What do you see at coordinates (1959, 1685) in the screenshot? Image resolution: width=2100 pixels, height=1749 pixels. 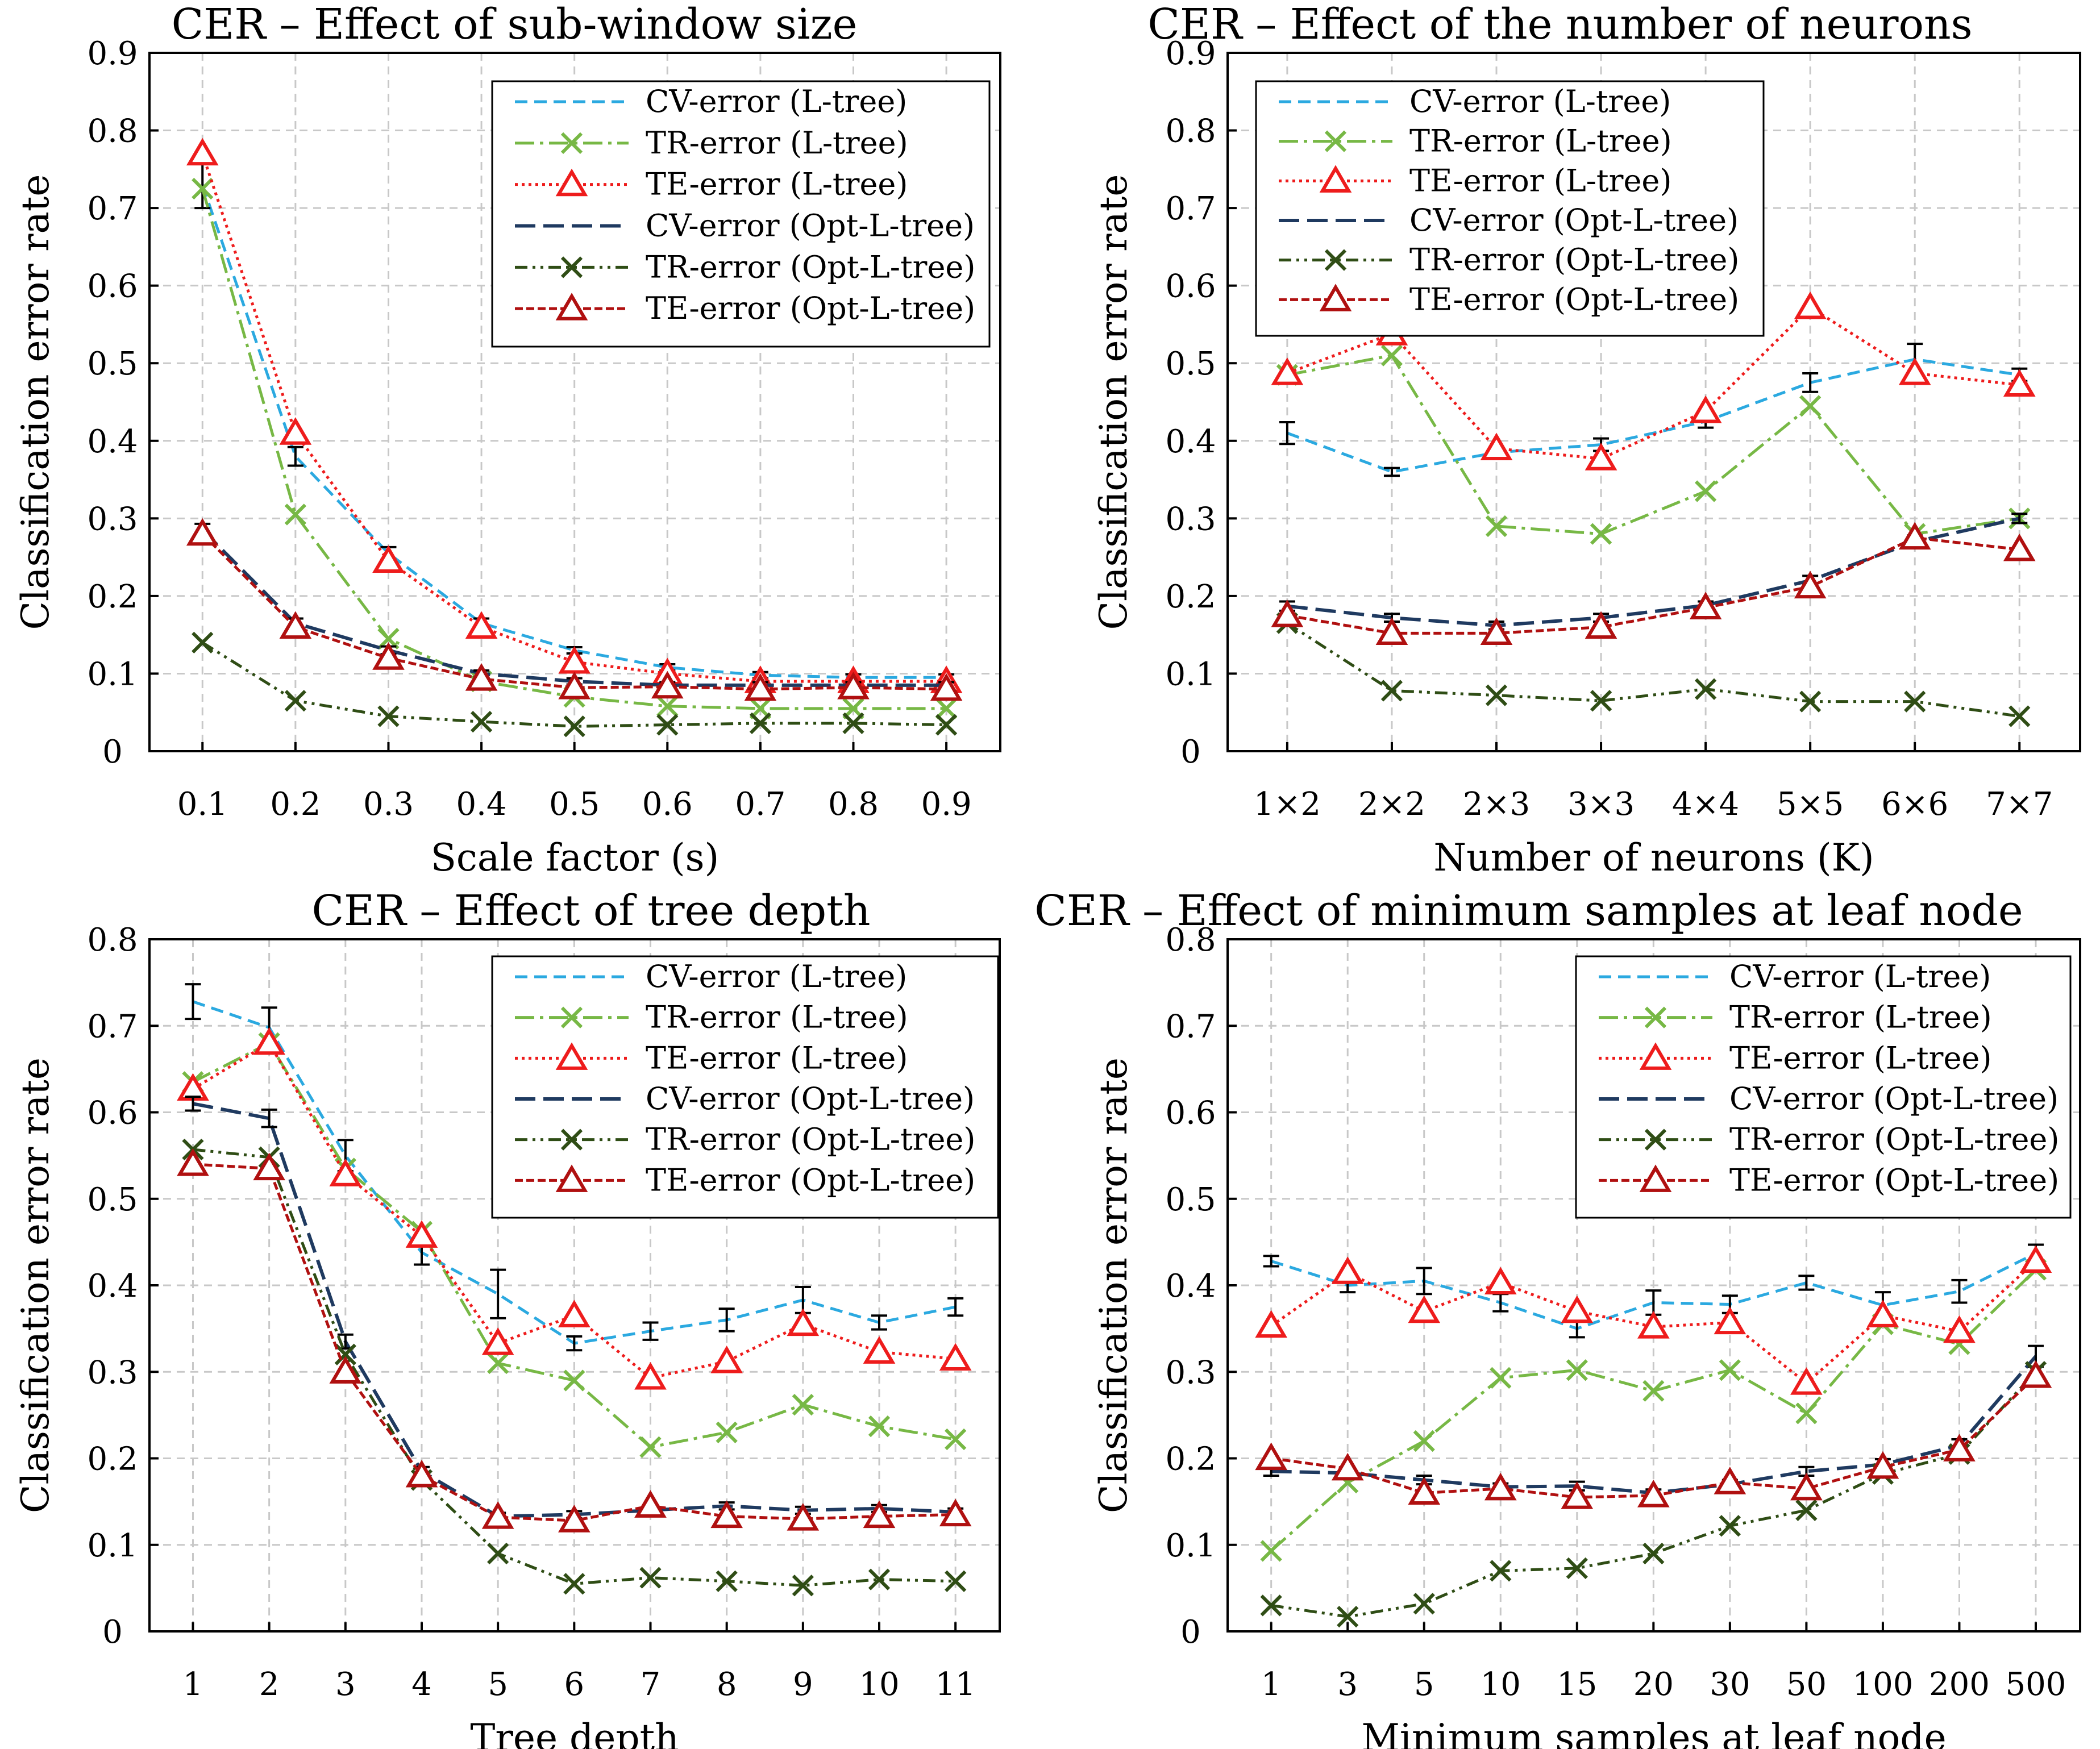 I see `x-tick-label: 200` at bounding box center [1959, 1685].